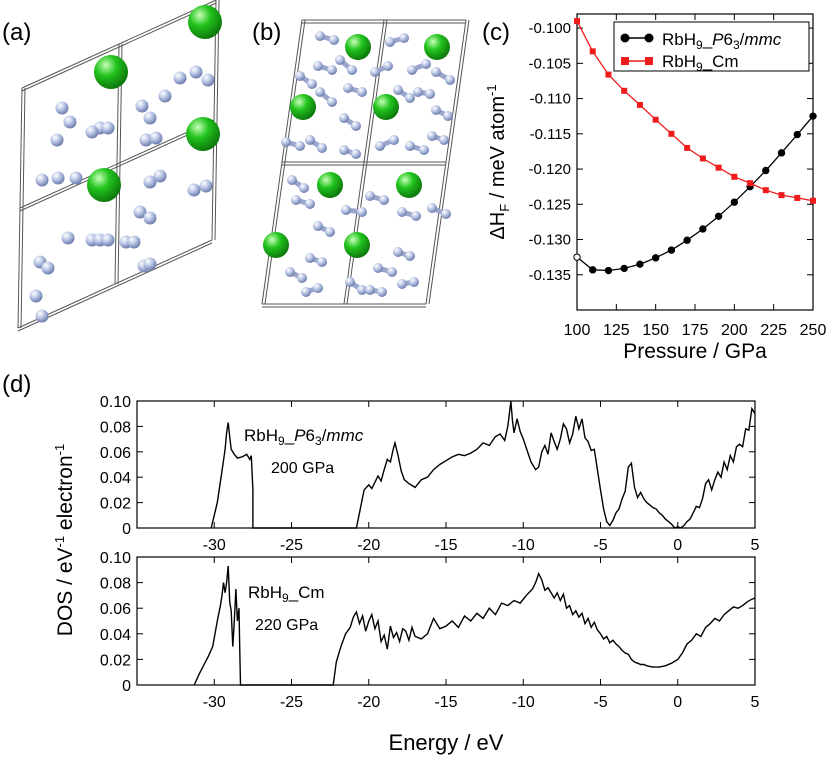 The image size is (830, 760). Describe the element at coordinates (523, 545) in the screenshot. I see `dos-top-x-tick-label: -10` at that location.